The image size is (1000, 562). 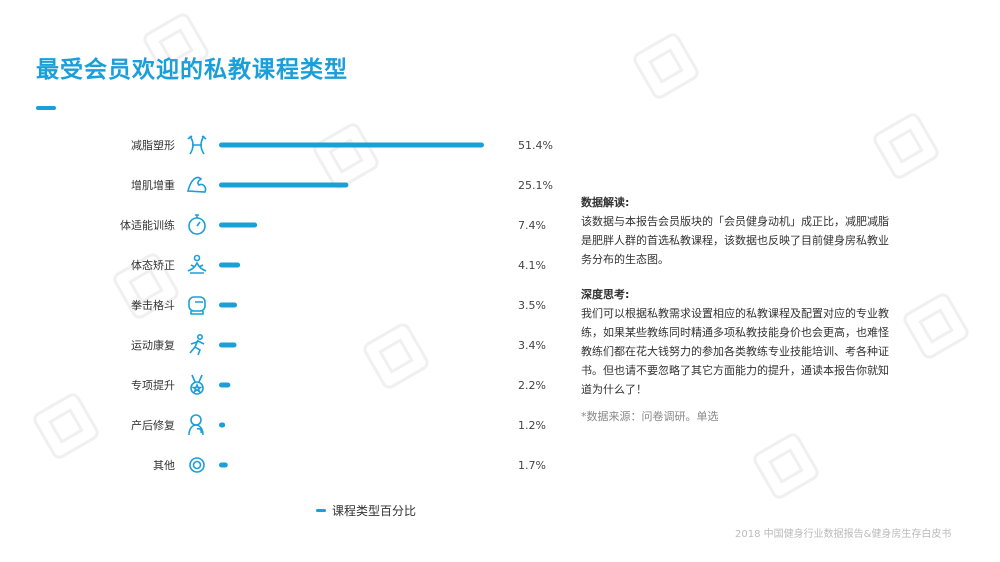 I want to click on category-label: 专项提升, so click(x=153, y=385).